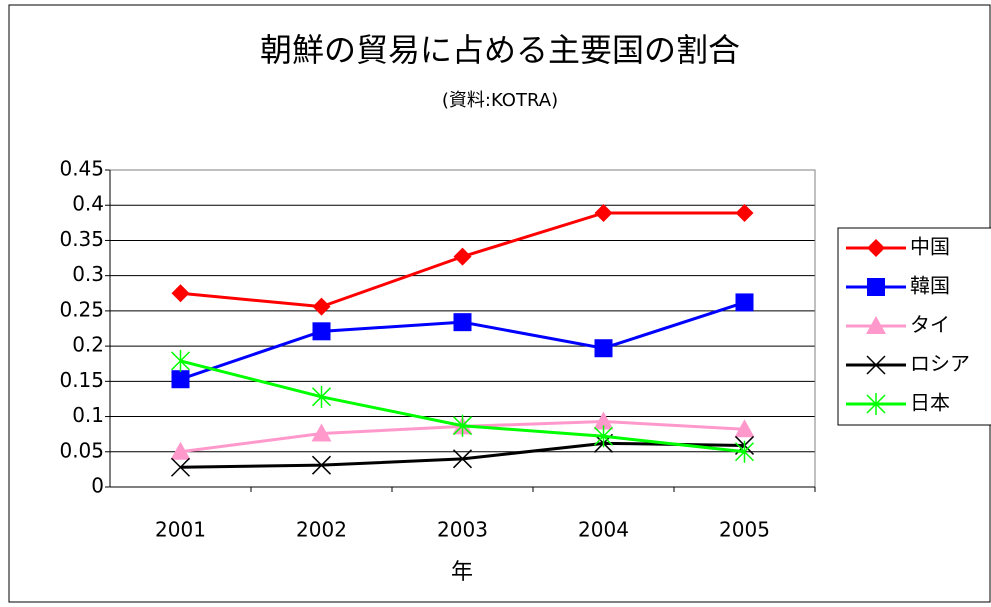 Image resolution: width=991 pixels, height=607 pixels. I want to click on y-tick-label: 0.25, so click(81, 309).